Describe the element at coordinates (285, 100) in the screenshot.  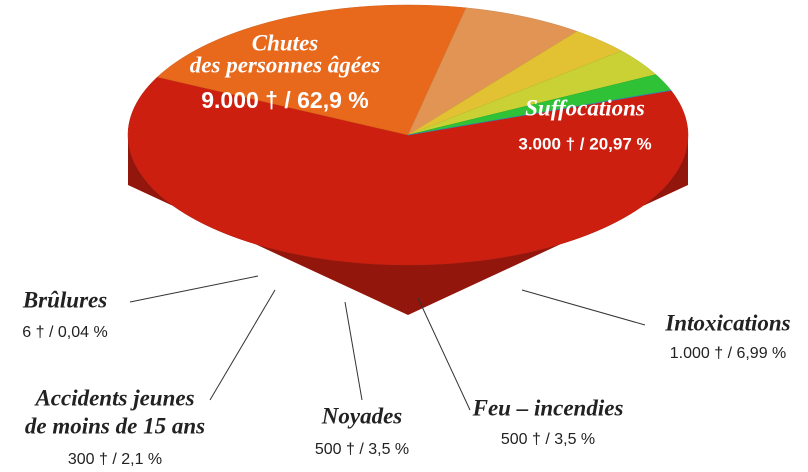
I see `value-label: 9.000 † / 62,9 %` at that location.